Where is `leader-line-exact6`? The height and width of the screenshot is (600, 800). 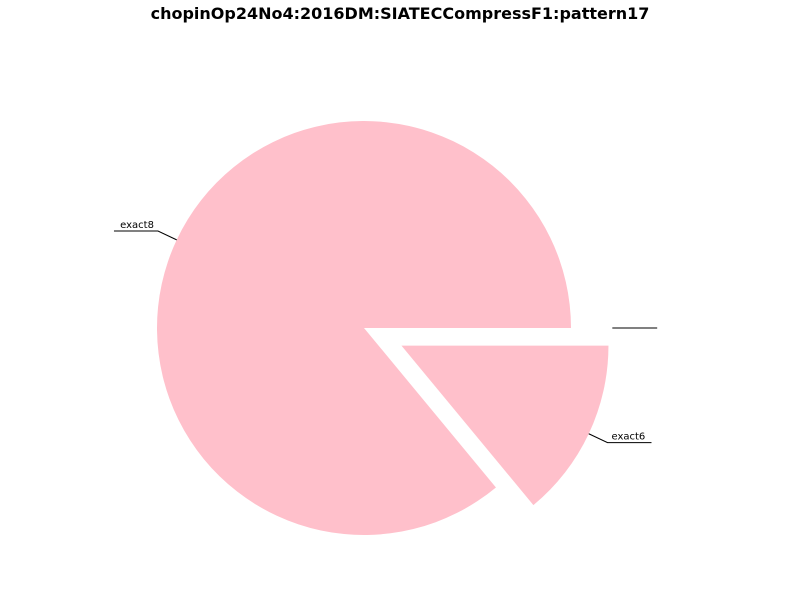
leader-line-exact6 is located at coordinates (620, 438).